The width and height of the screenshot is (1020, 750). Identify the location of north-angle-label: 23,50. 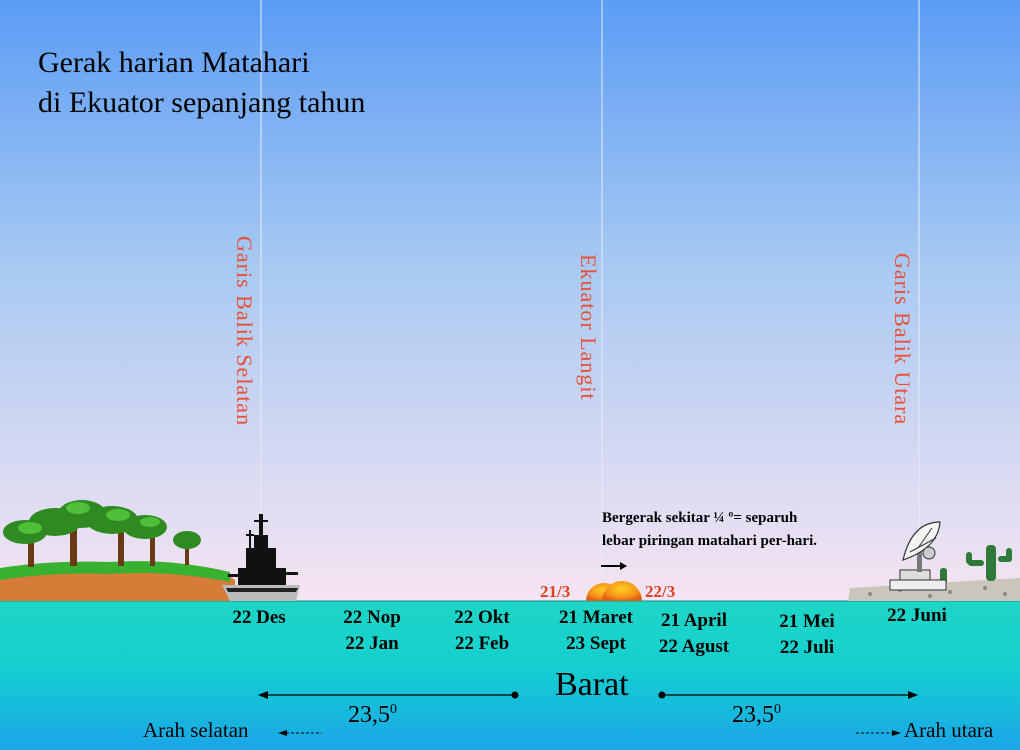
(756, 715).